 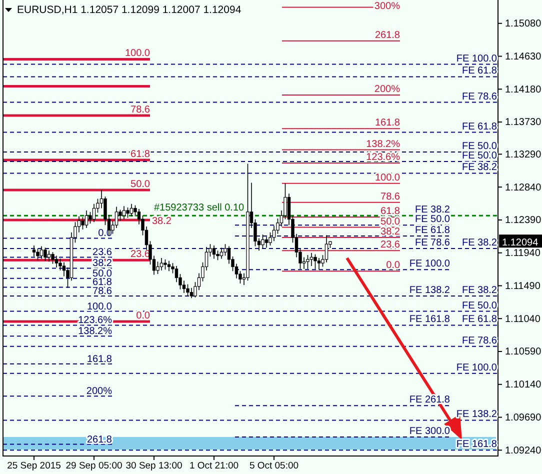 What do you see at coordinates (523, 56) in the screenshot?
I see `y-tick-label: 1.14630` at bounding box center [523, 56].